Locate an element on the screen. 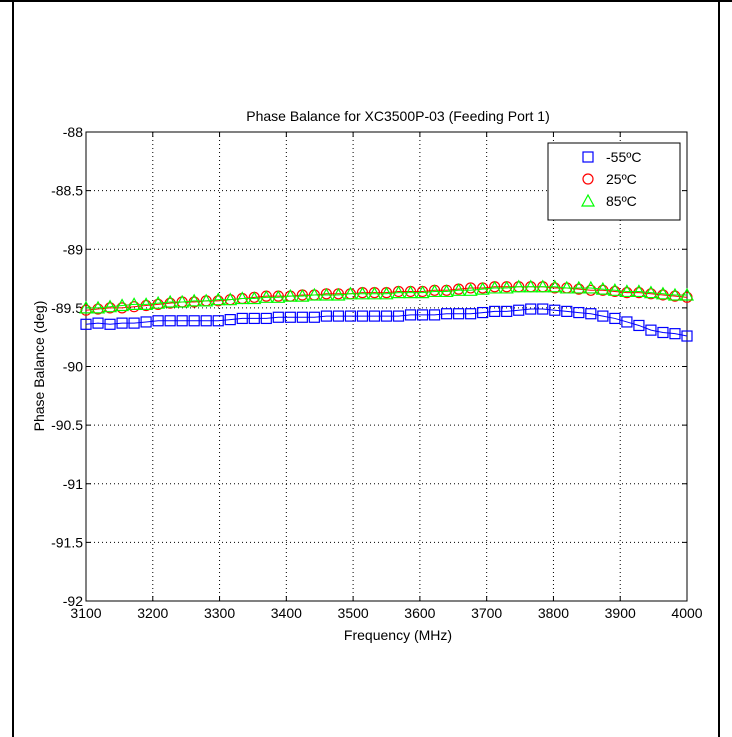 Image resolution: width=732 pixels, height=737 pixels. series-group is located at coordinates (386, 296).